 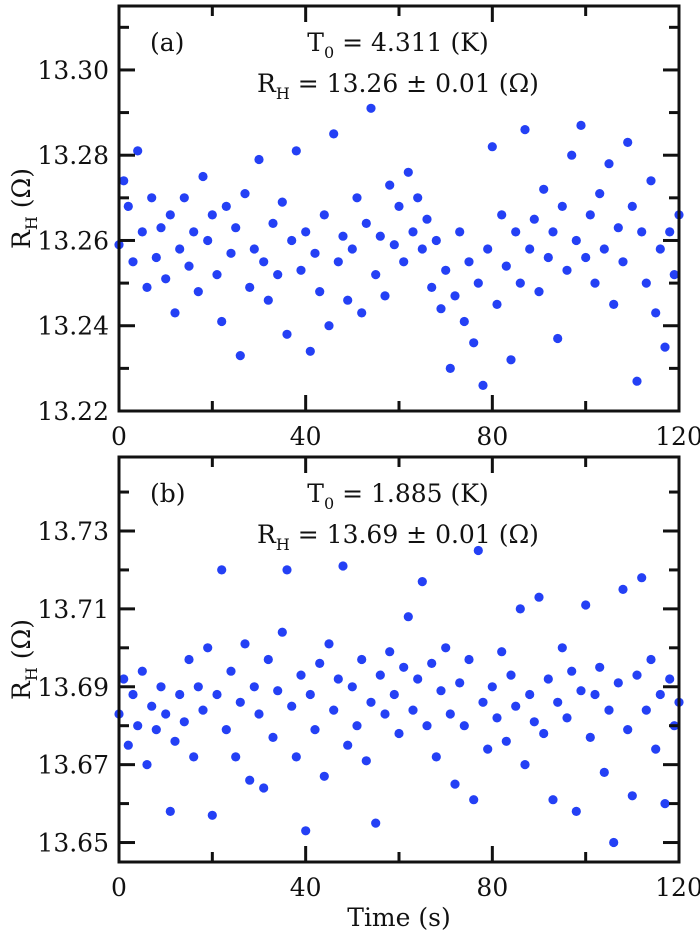 What do you see at coordinates (73, 240) in the screenshot?
I see `y-tick-label: 13.26` at bounding box center [73, 240].